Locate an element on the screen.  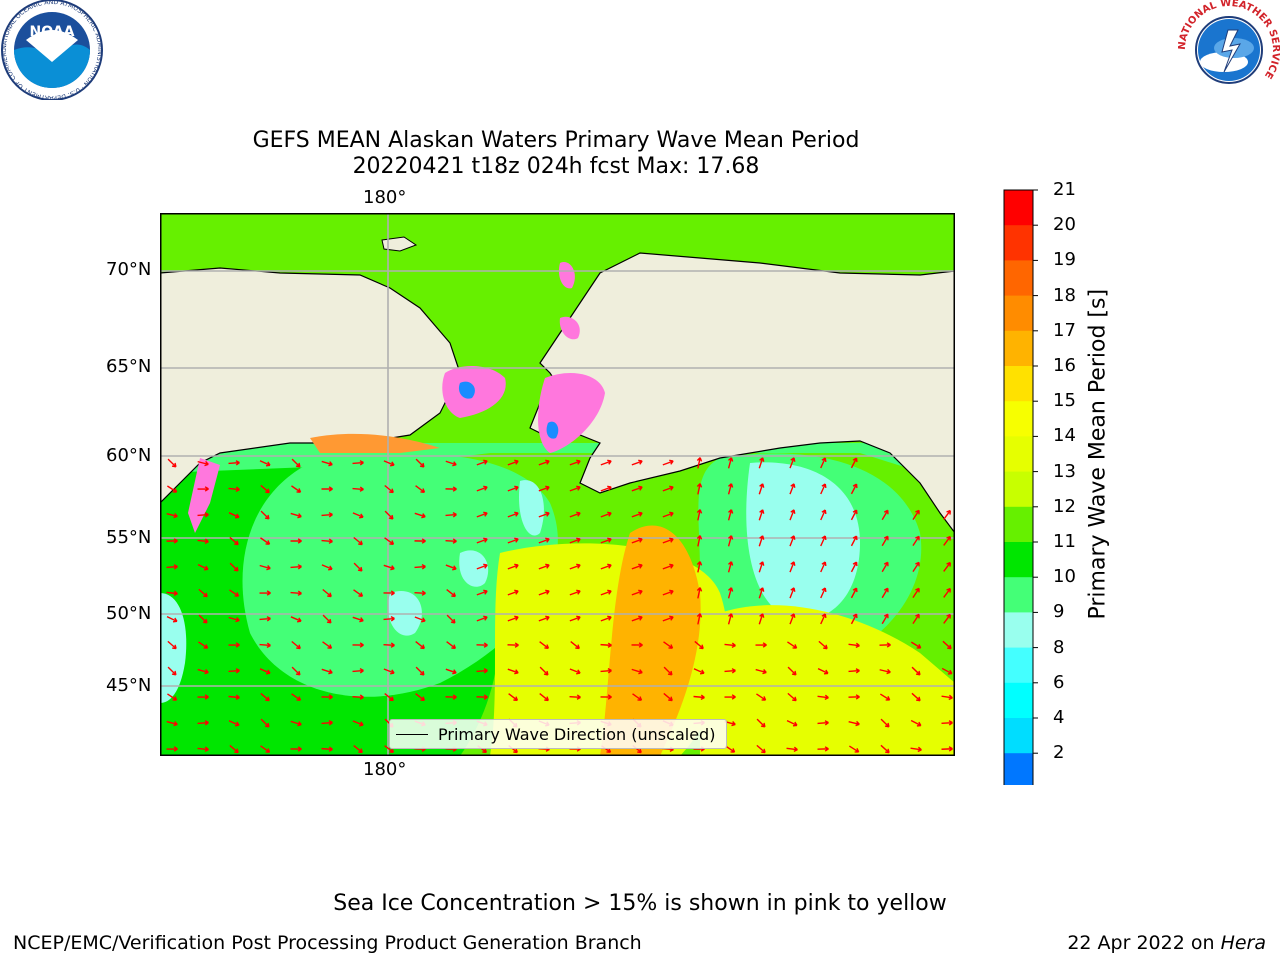
colorbar-outline is located at coordinates (1018, 487).